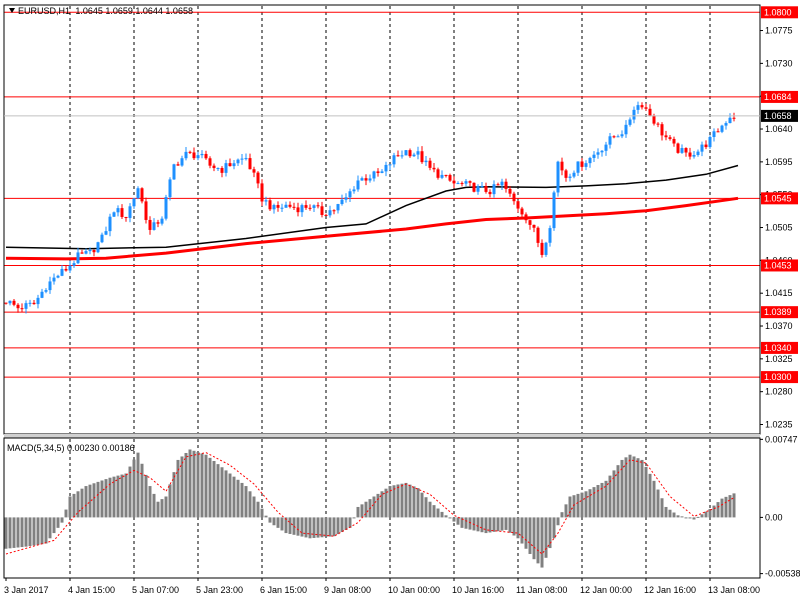  I want to click on price-tick-label: 1.0325, so click(779, 359).